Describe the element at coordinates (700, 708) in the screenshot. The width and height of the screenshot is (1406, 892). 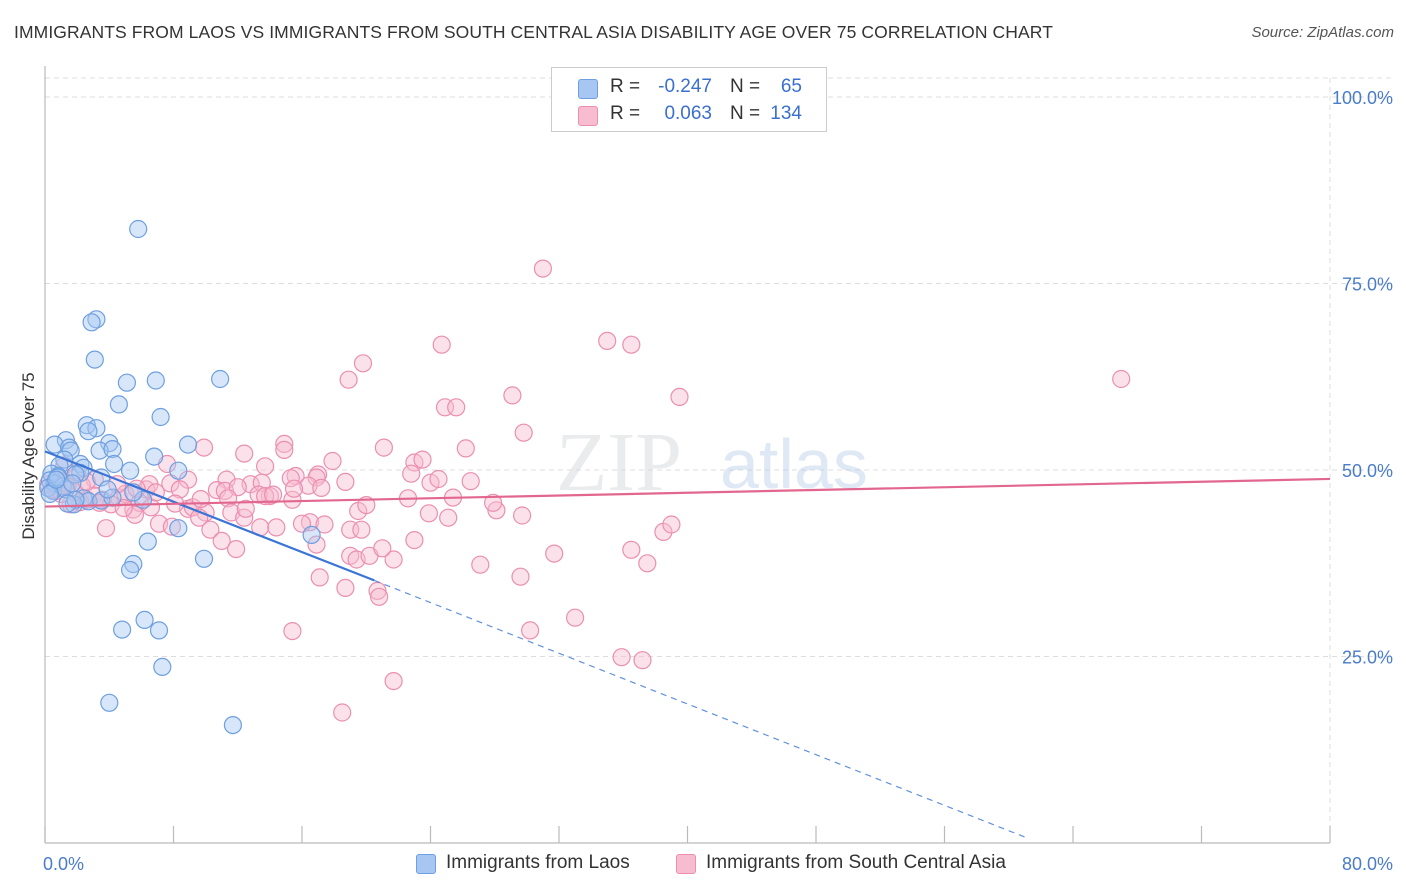
I see `trend-line-laos-extension` at that location.